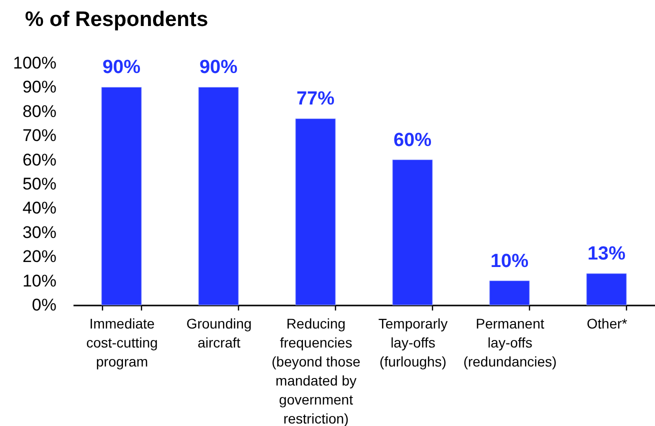 The width and height of the screenshot is (655, 426). Describe the element at coordinates (39, 256) in the screenshot. I see `y-tick-label: 20%` at that location.